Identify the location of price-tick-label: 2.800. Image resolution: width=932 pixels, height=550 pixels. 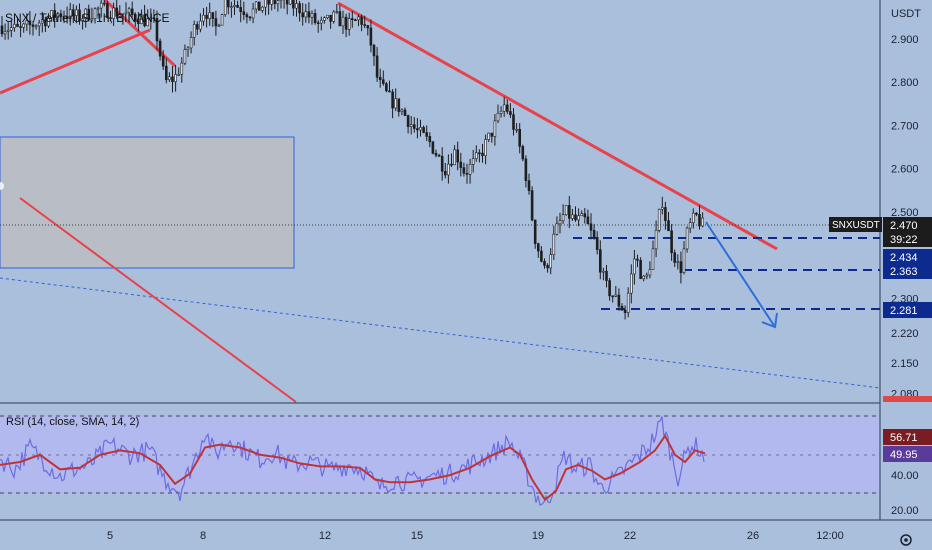
(905, 83).